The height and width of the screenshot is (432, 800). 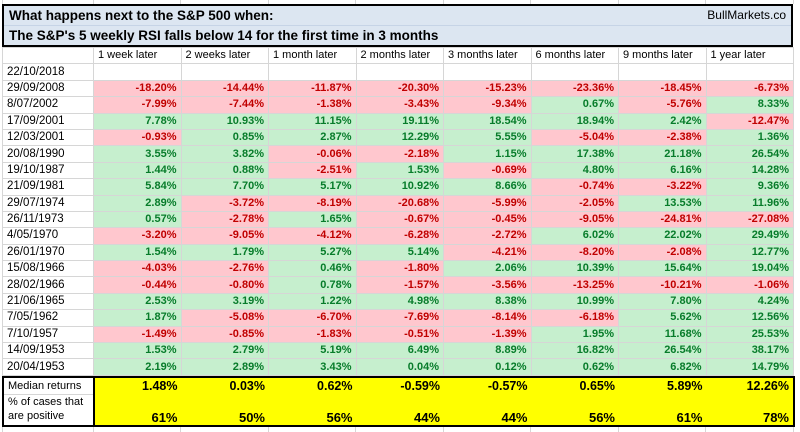 I want to click on percent-positive-value: 44%, so click(x=488, y=410).